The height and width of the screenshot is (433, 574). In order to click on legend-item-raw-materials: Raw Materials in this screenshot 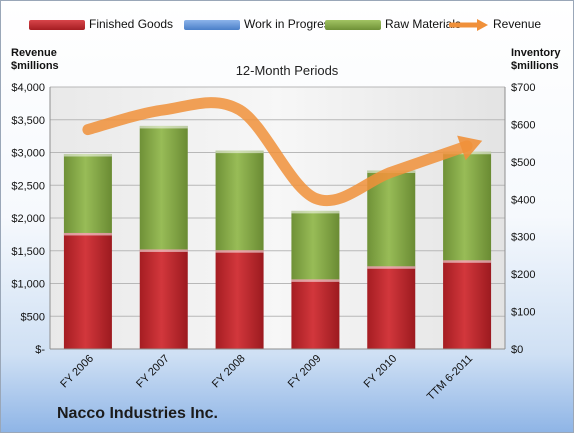, I will do `click(393, 24)`.